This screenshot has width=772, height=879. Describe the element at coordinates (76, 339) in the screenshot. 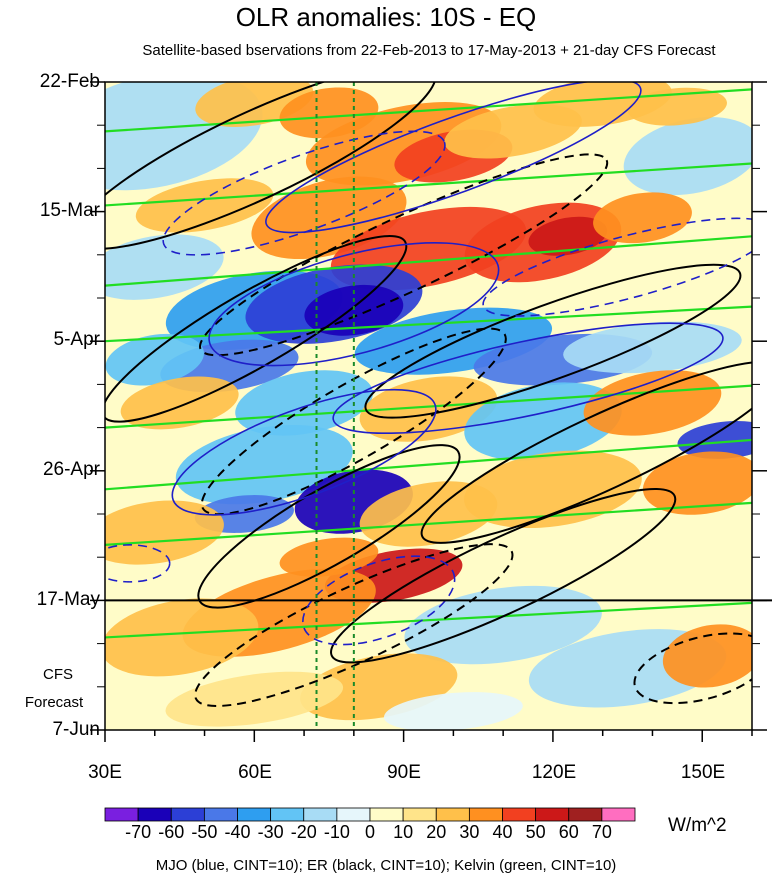

I see `y-tick-label: 5-Apr` at that location.